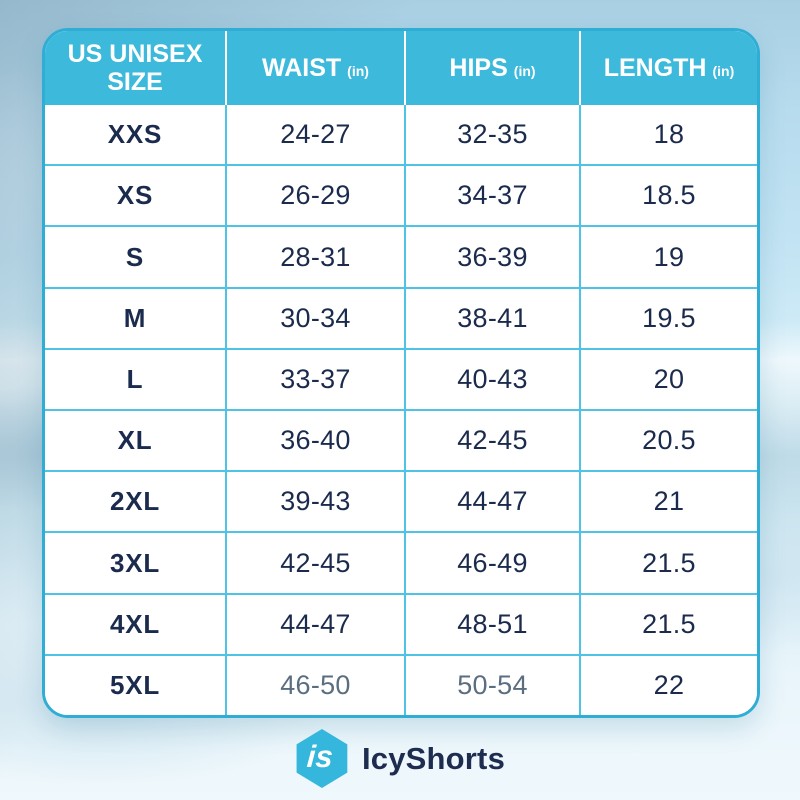 The height and width of the screenshot is (800, 800). Describe the element at coordinates (314, 624) in the screenshot. I see `waist-cell: 44-47` at that location.